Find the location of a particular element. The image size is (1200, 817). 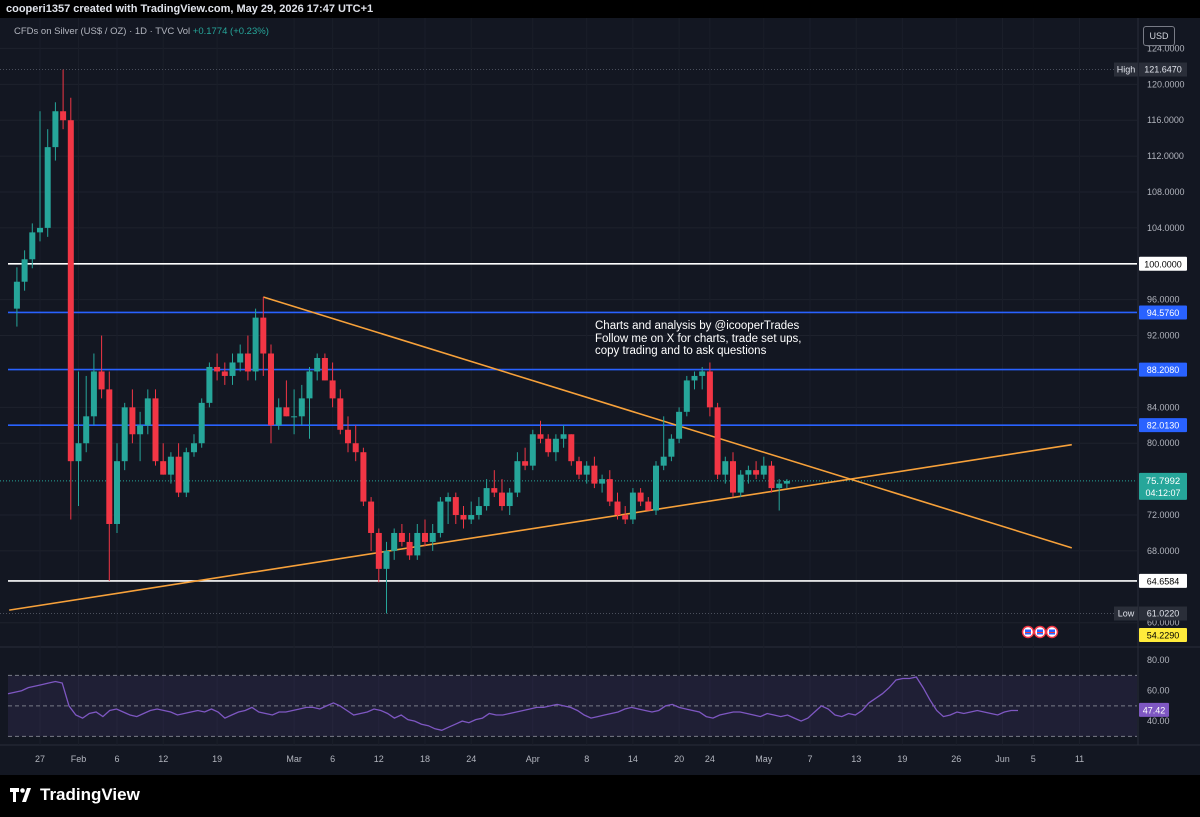

volume-tag-bg is located at coordinates (1163, 635).